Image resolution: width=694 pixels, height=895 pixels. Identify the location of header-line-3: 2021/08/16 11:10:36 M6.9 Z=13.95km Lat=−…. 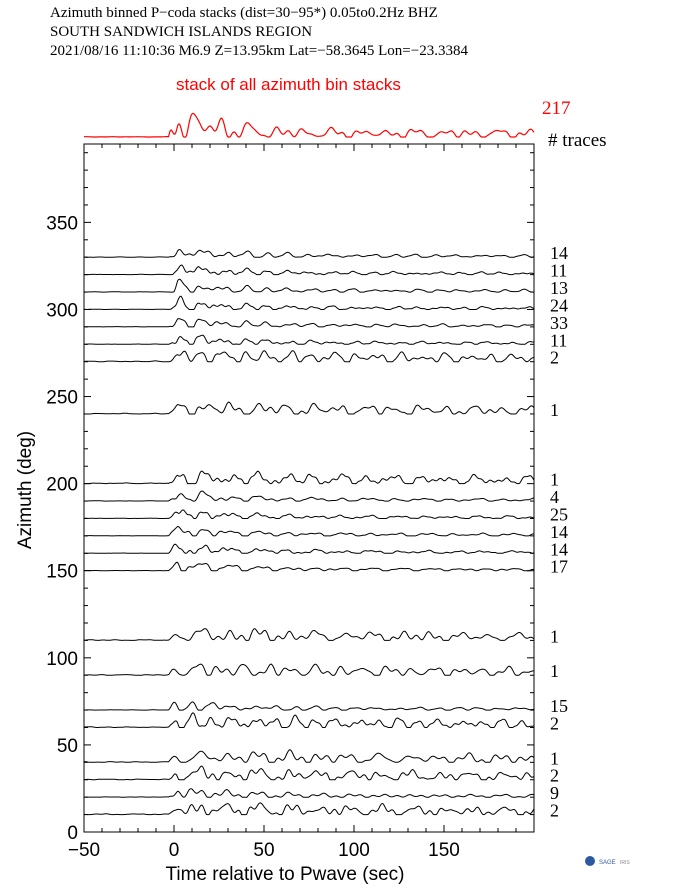
(259, 51).